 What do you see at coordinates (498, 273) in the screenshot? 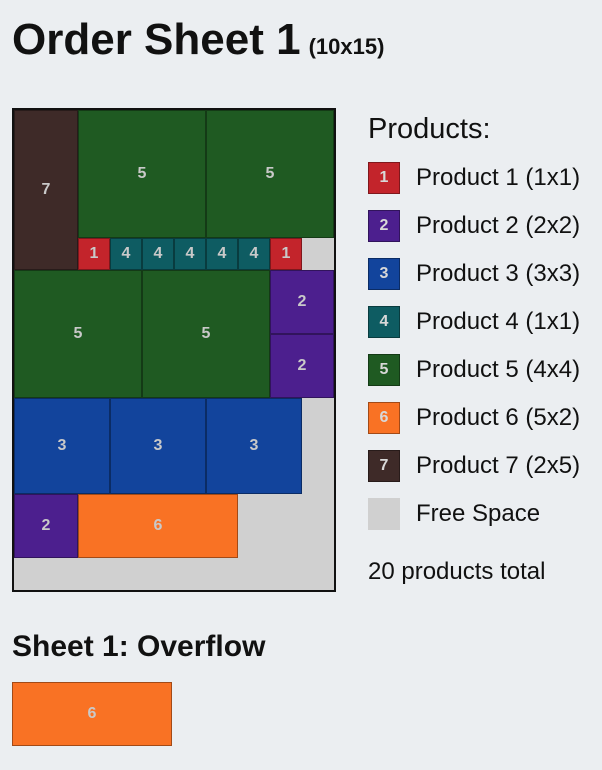
I see `legend-label: Product 3 (3x3)` at bounding box center [498, 273].